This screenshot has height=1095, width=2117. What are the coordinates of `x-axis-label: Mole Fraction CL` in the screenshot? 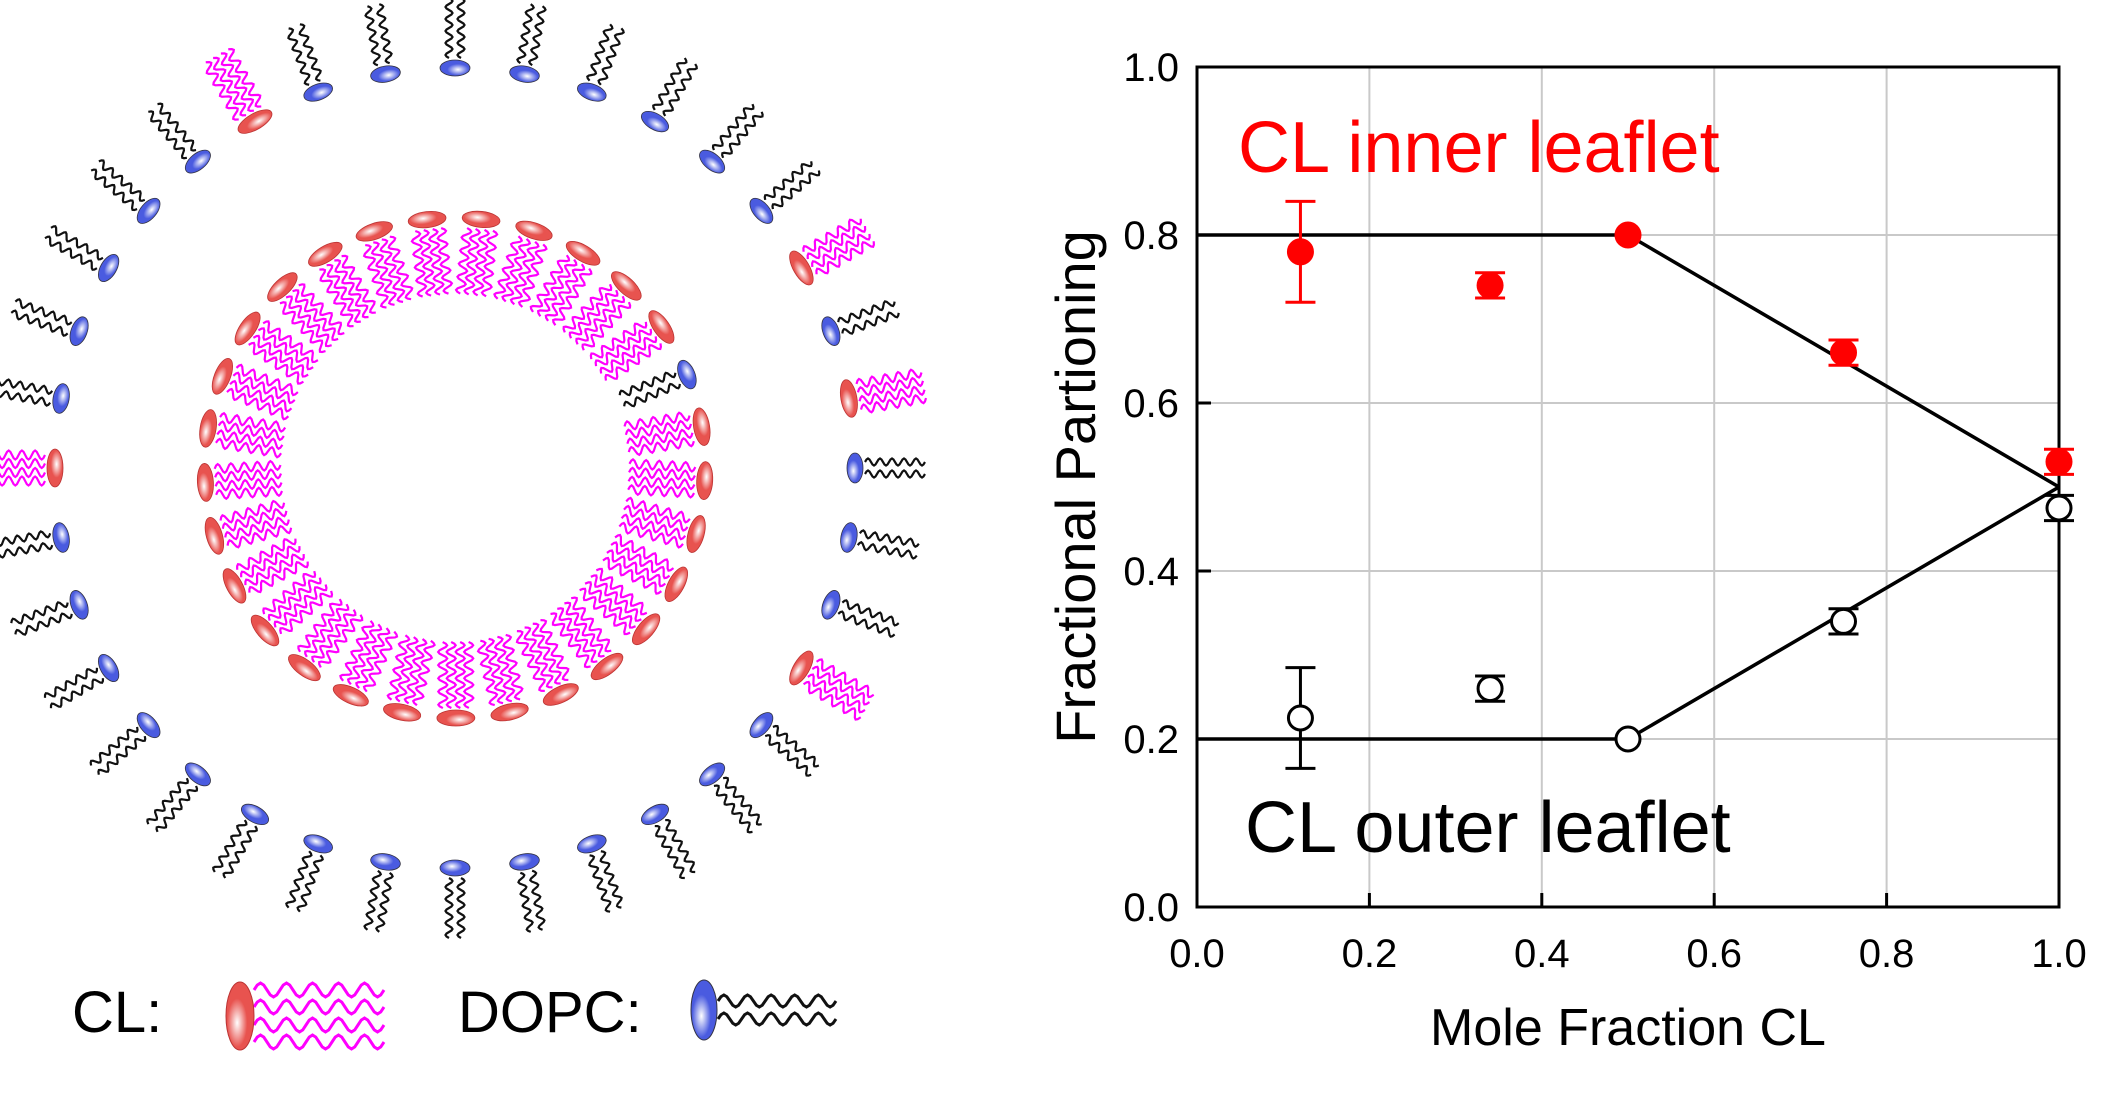 It's located at (1628, 1028).